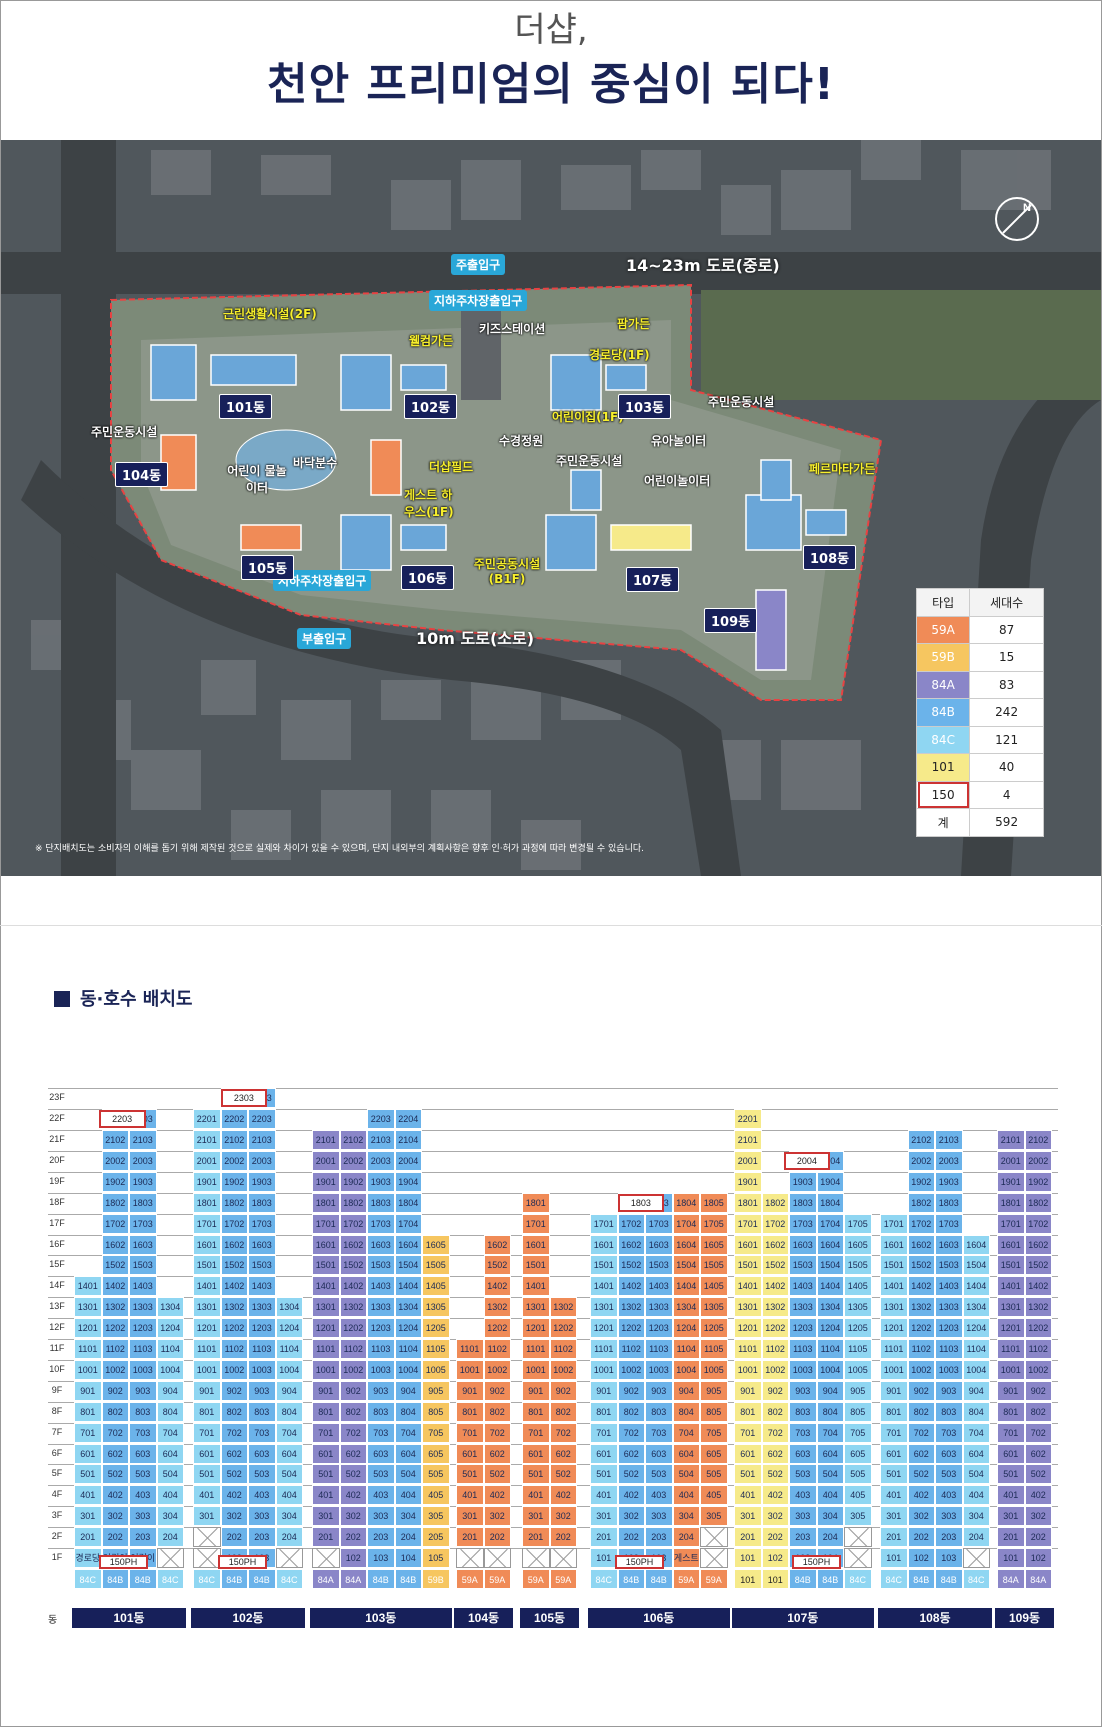 This screenshot has width=1102, height=1727. I want to click on unit-cell: 701, so click(326, 1432).